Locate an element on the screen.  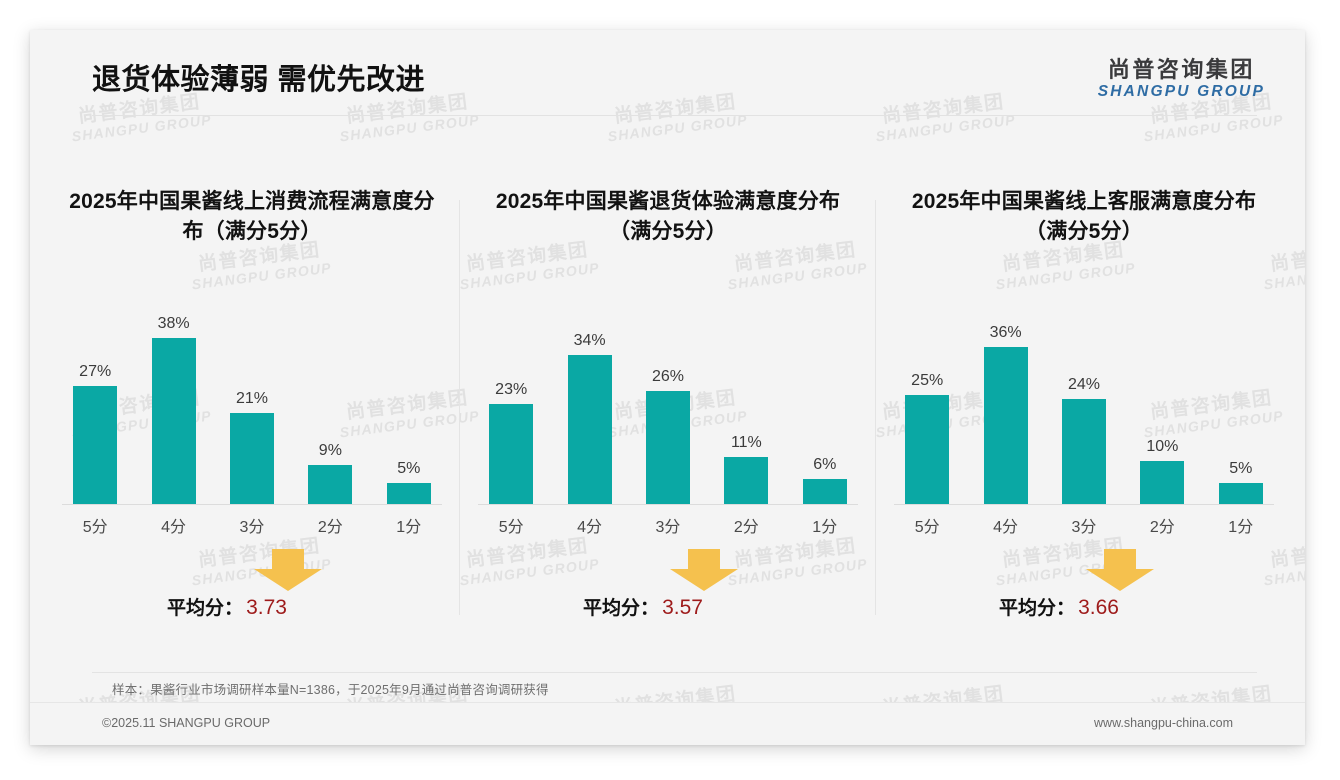
average-score-value: 3.66 is located at coordinates (1098, 607).